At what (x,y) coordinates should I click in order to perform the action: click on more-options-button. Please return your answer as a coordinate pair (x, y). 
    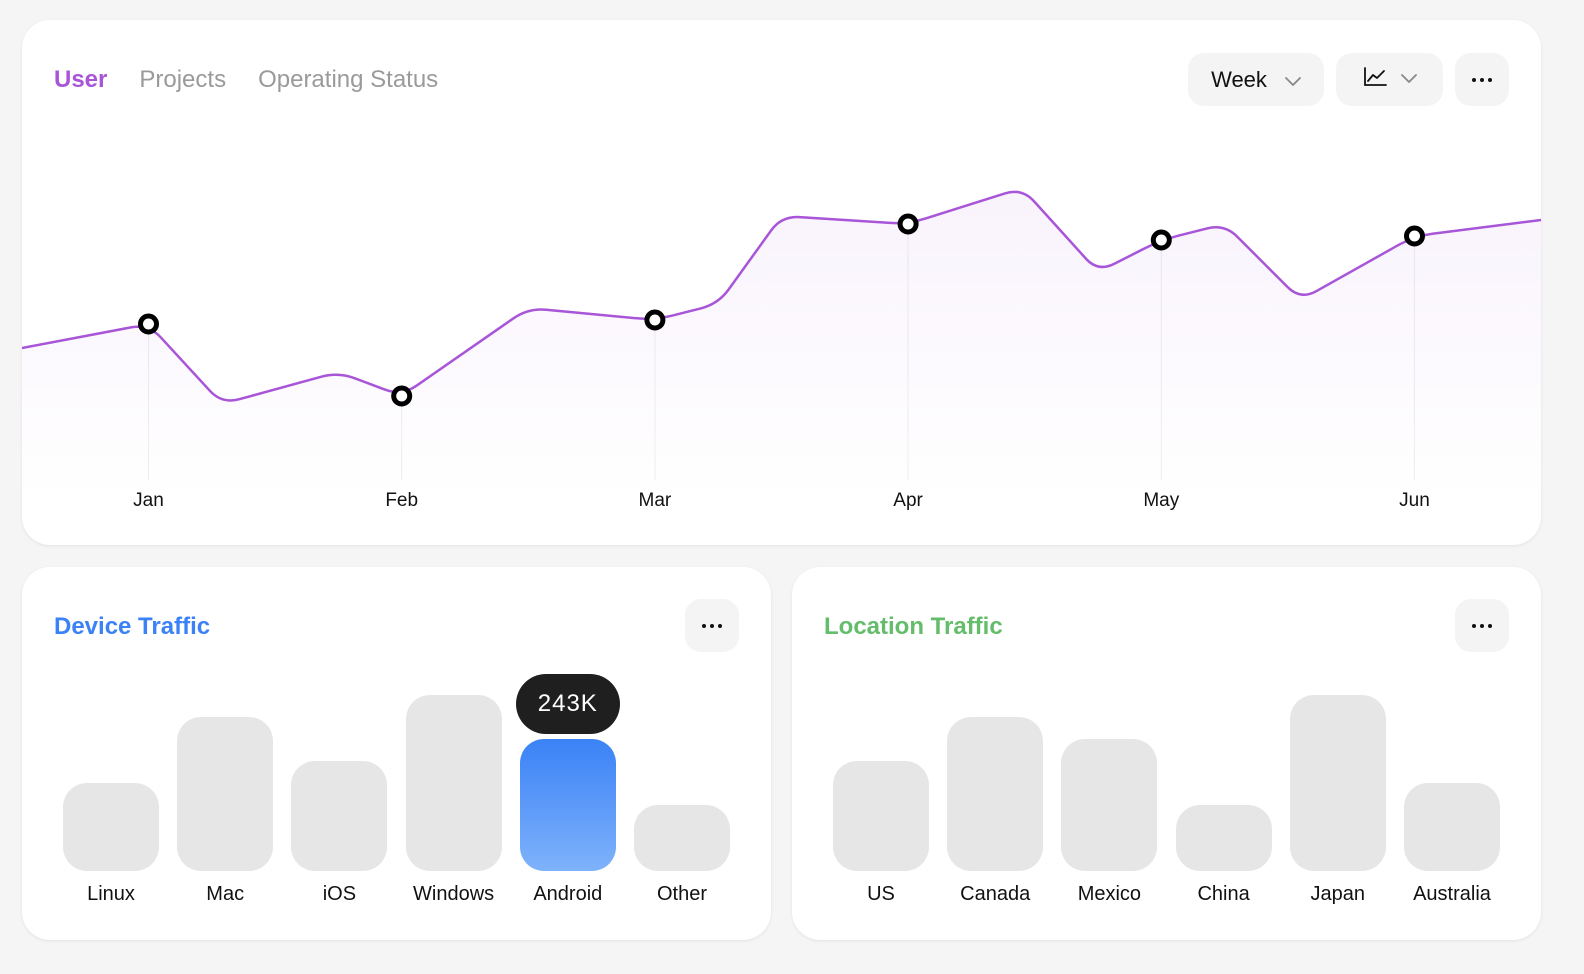
    Looking at the image, I should click on (1482, 79).